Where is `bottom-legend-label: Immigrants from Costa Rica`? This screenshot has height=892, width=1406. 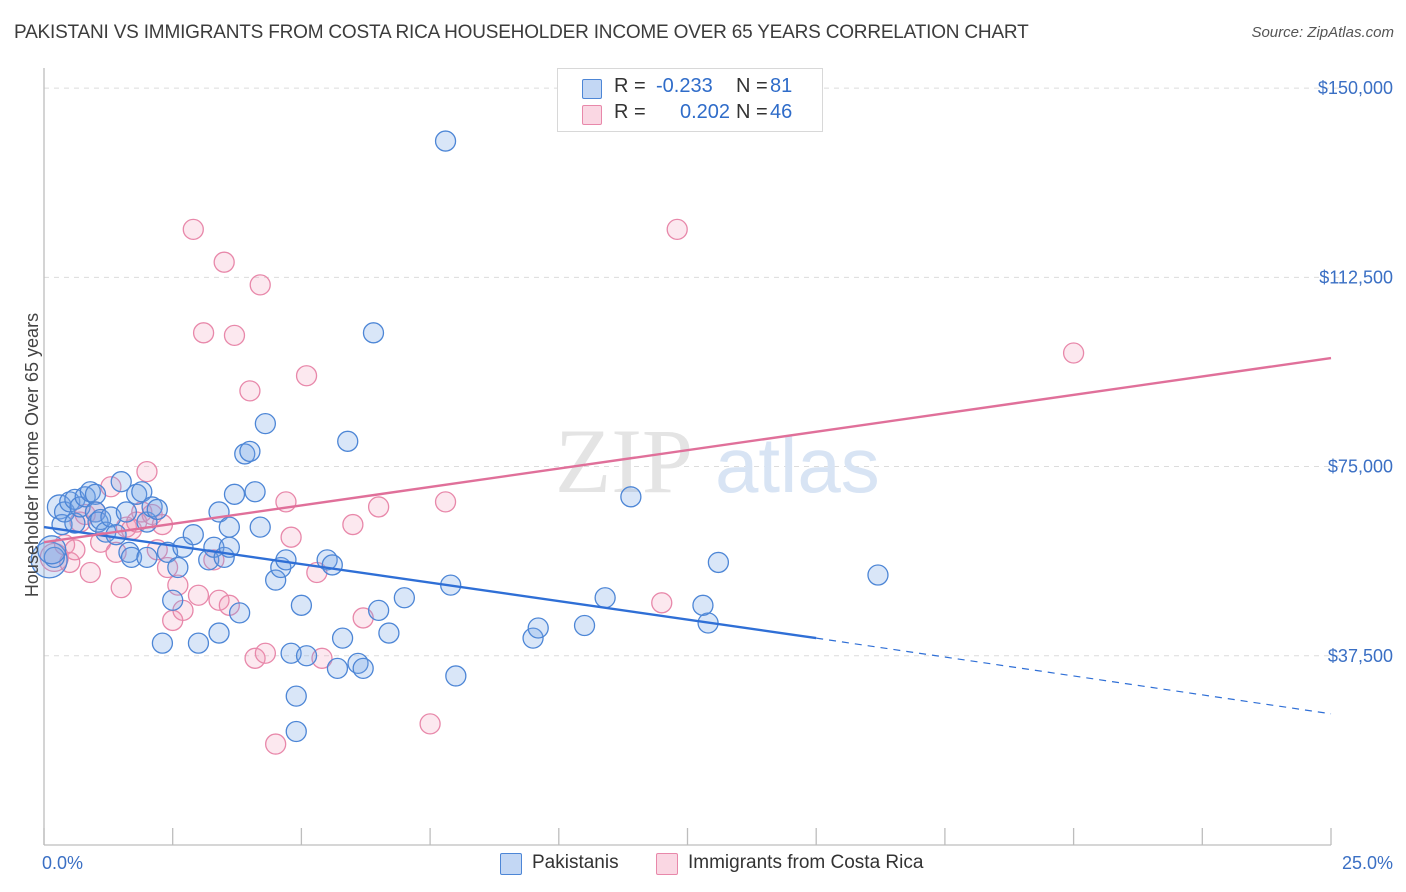
bottom-legend-label: Immigrants from Costa Rica is located at coordinates (806, 862).